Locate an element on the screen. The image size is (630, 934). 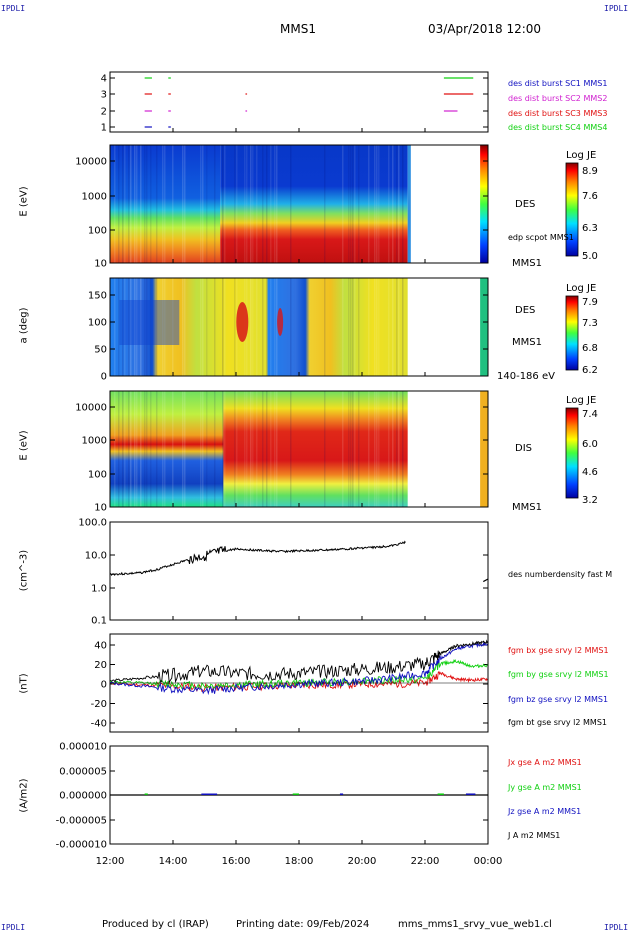
x-tick-label: 12:00 is located at coordinates (110, 861).